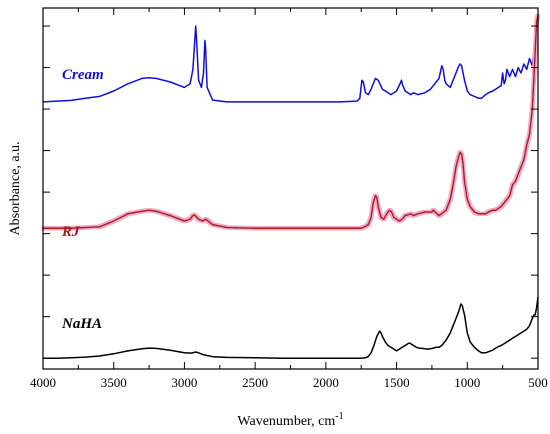 This screenshot has height=434, width=550. I want to click on x-tick-label: 2000, so click(326, 382).